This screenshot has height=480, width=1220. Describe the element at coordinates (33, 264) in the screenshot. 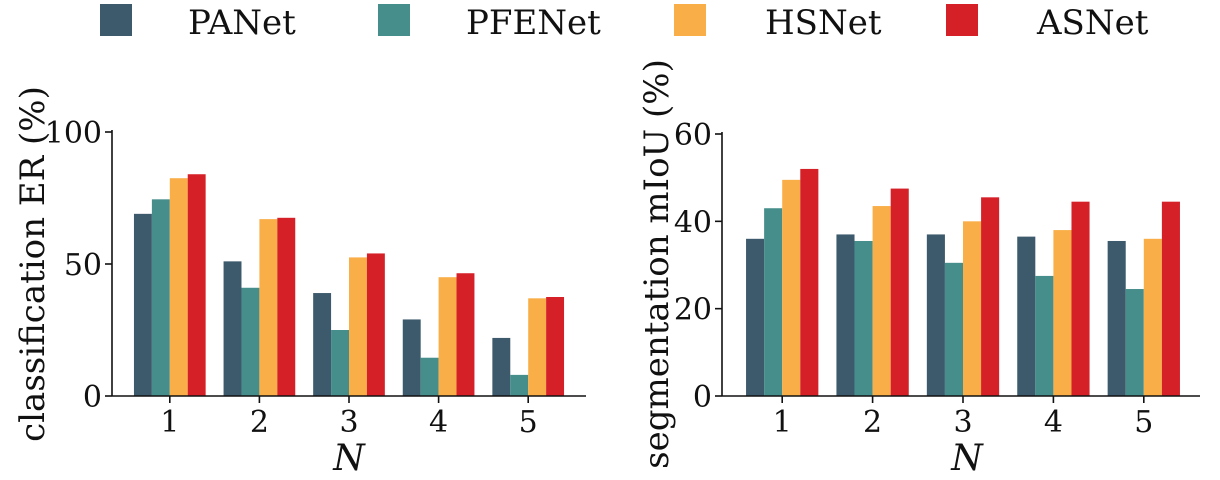

I see `y-axis-label-classification: classification ER (%)` at that location.